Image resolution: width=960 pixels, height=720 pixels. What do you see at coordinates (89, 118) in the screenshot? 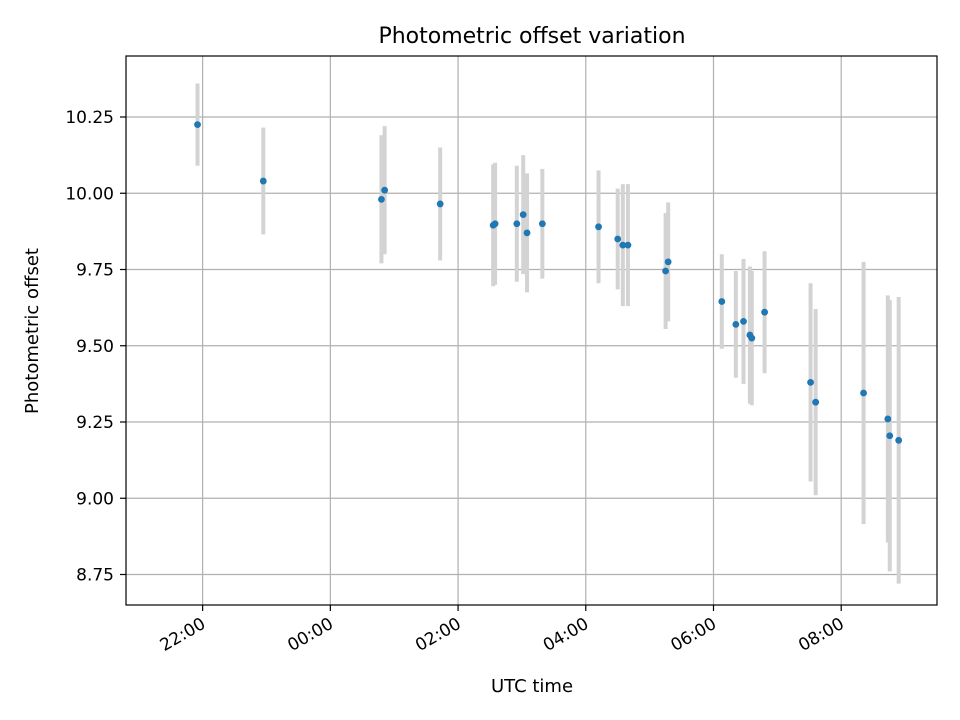
I see `y-tick-label: 10.25` at bounding box center [89, 118].